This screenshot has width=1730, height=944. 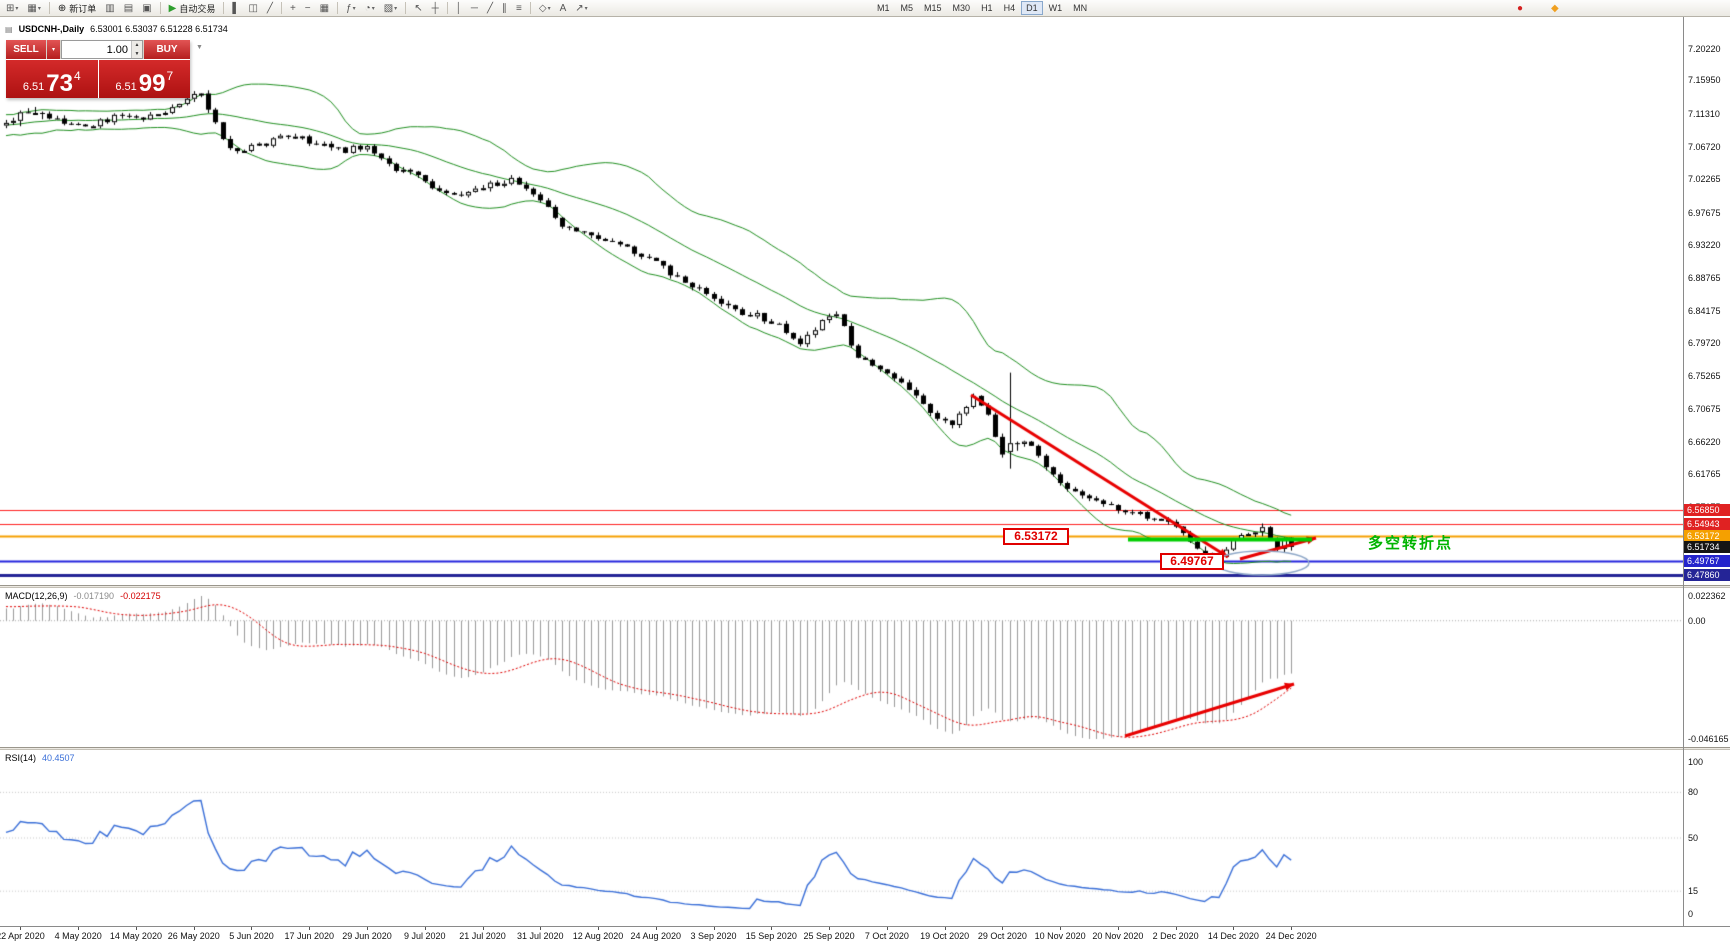 What do you see at coordinates (1520, 8) in the screenshot?
I see `mql5-community-icon: ●` at bounding box center [1520, 8].